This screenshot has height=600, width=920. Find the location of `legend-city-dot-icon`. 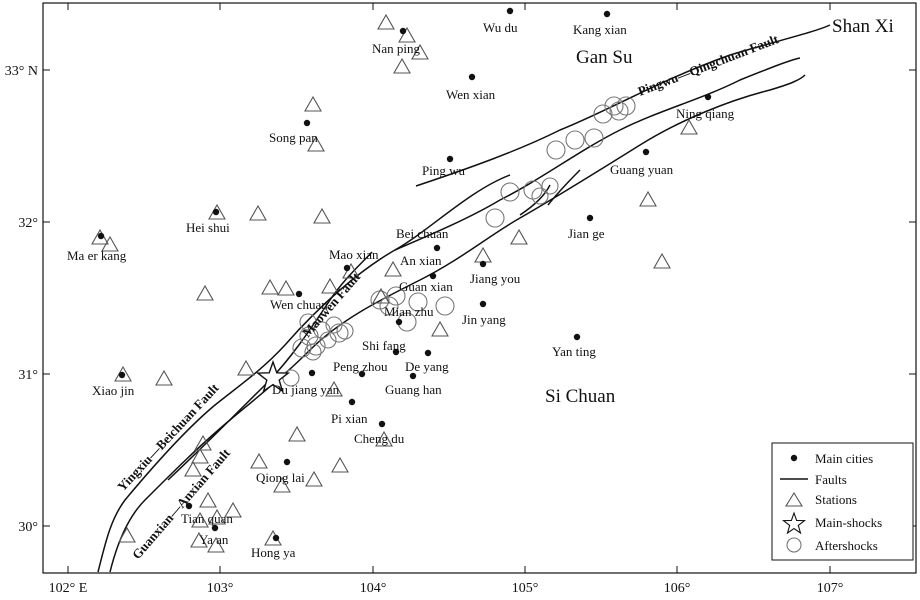

legend-city-dot-icon is located at coordinates (794, 458).